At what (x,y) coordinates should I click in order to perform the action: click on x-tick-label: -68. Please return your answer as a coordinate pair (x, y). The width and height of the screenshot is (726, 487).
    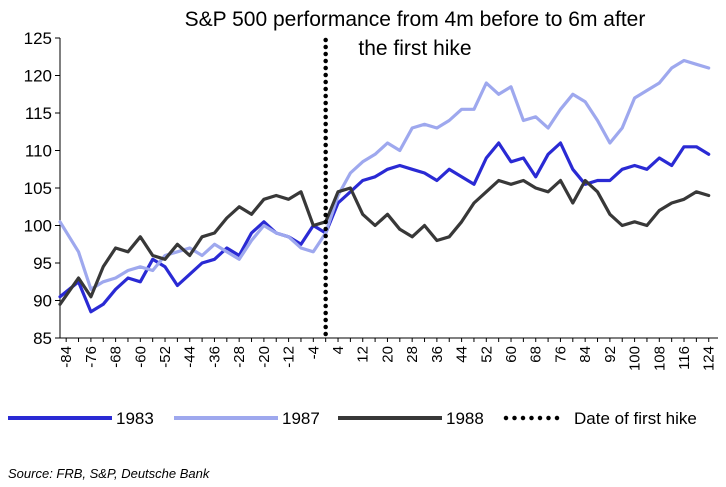
    Looking at the image, I should click on (116, 357).